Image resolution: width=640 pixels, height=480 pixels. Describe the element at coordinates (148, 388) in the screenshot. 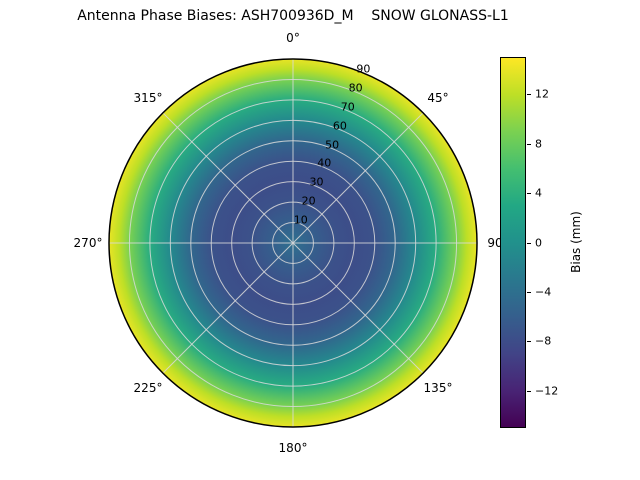

I see `angular-tick-label: 225°` at that location.